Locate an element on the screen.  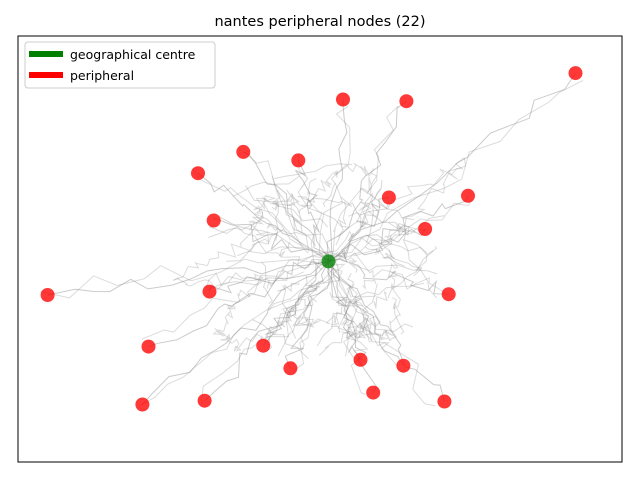
legend: geographical centre peripheral is located at coordinates (120, 65).